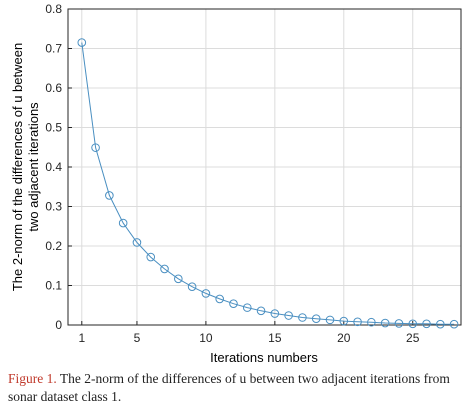  What do you see at coordinates (53, 167) in the screenshot?
I see `y-tick-label: 0.4` at bounding box center [53, 167].